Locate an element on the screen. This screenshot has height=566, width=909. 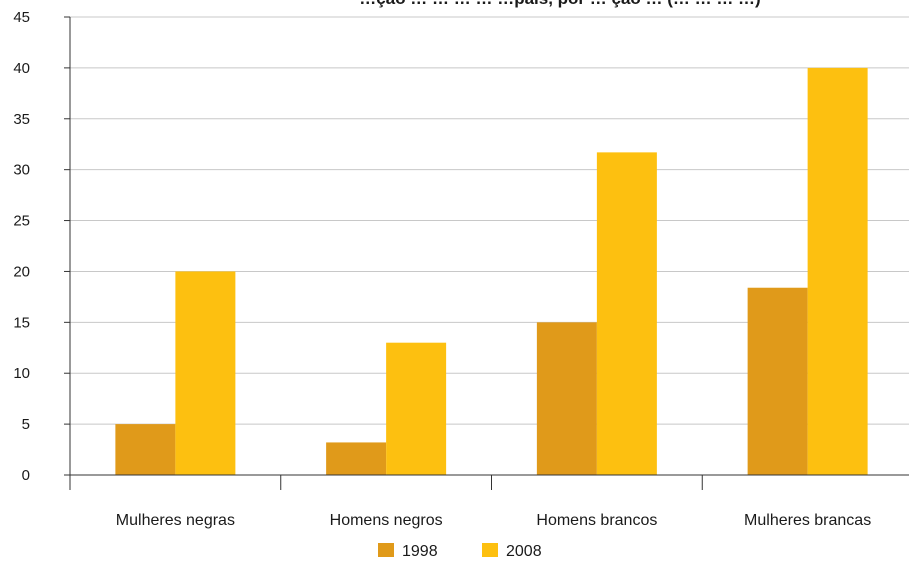
x-tick-label: Homens brancos is located at coordinates (596, 520).